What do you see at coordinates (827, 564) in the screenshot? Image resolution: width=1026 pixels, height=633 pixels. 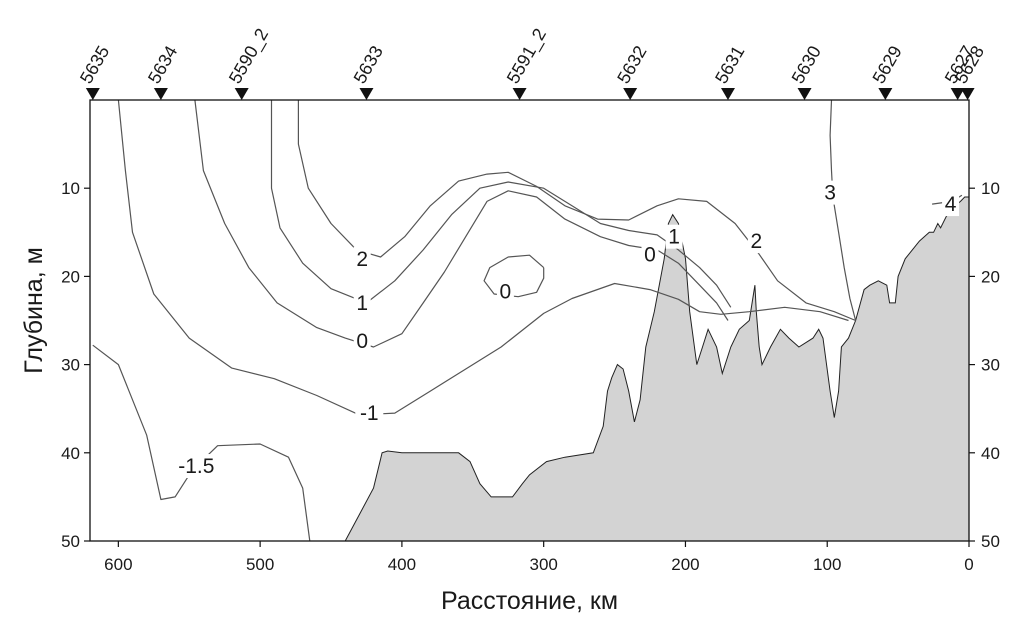 I see `x-tick-label: 100` at bounding box center [827, 564].